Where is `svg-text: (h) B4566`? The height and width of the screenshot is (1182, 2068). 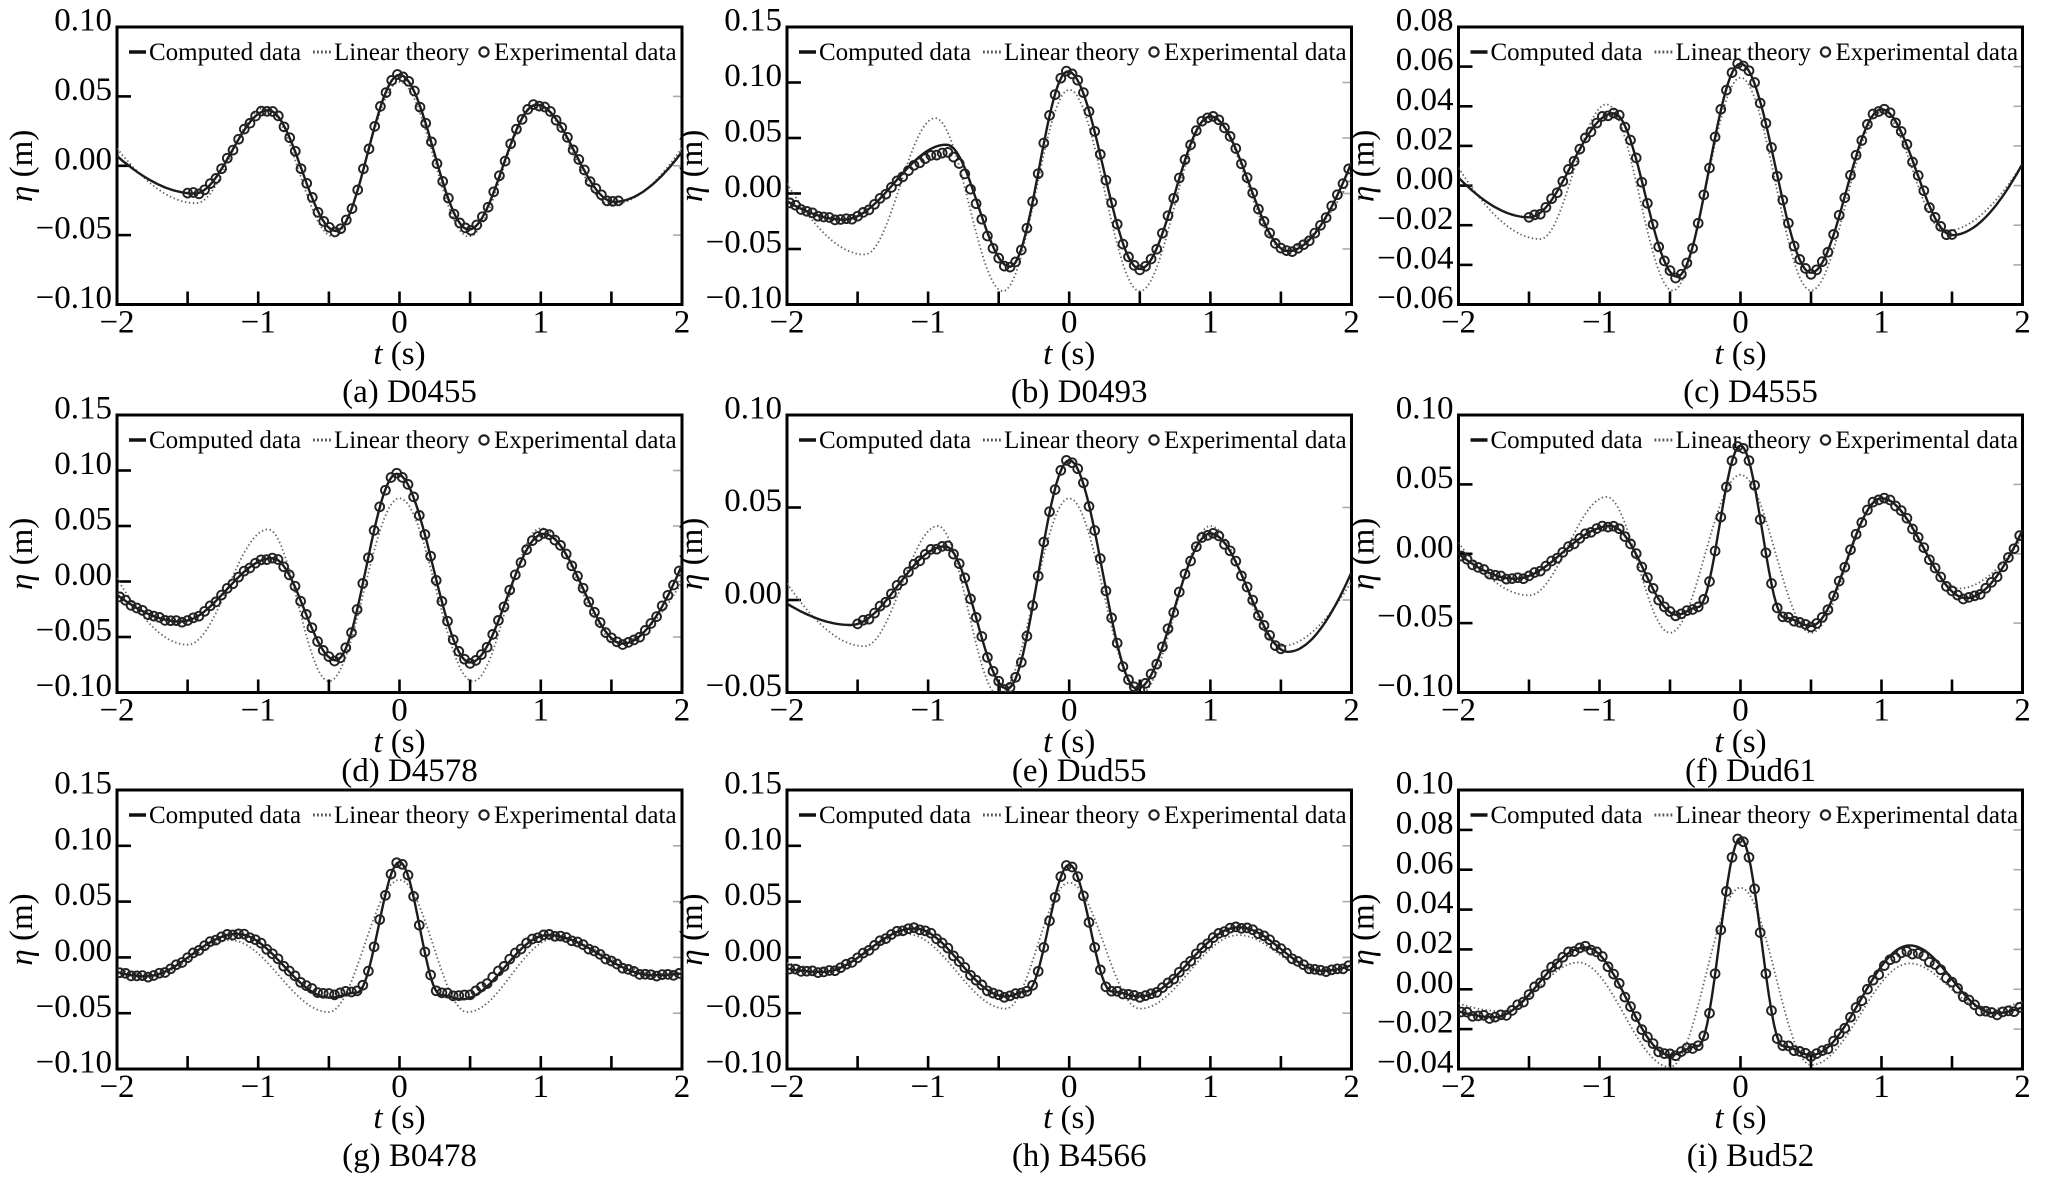 svg-text: (h) B4566 is located at coordinates (1079, 1156).